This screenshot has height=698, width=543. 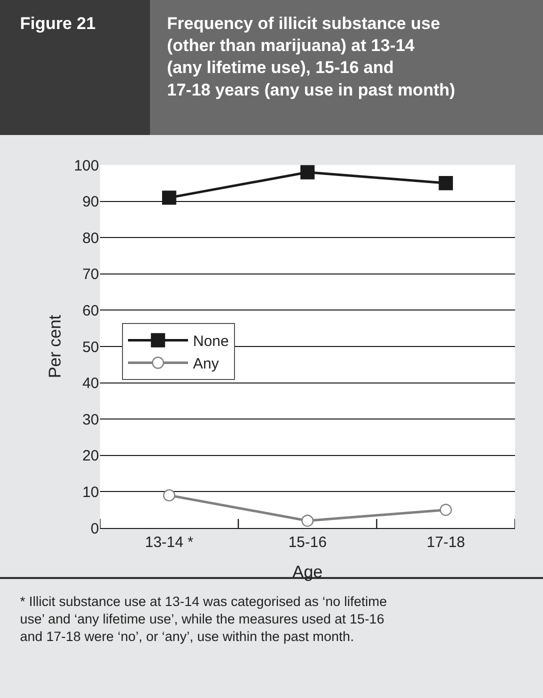 I want to click on y-axis-title: Per cent, so click(x=55, y=346).